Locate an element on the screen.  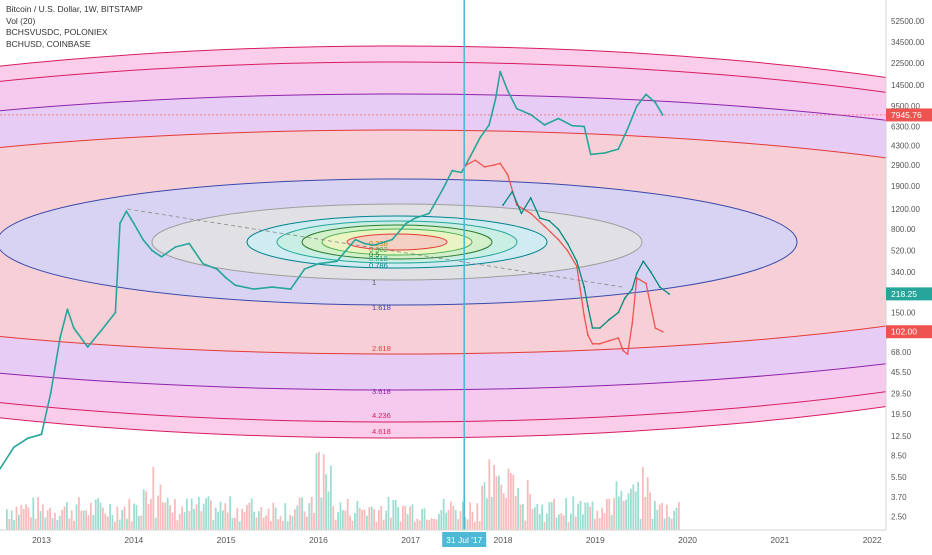
y-tick-label: 12.50 is located at coordinates (901, 436).